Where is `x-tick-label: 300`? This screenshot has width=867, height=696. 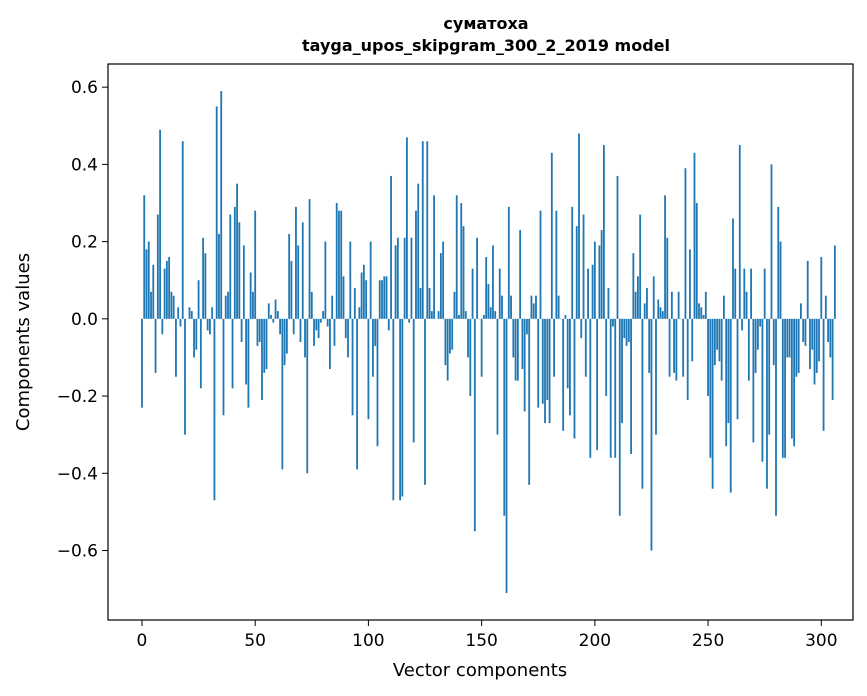
x-tick-label: 300 is located at coordinates (821, 641).